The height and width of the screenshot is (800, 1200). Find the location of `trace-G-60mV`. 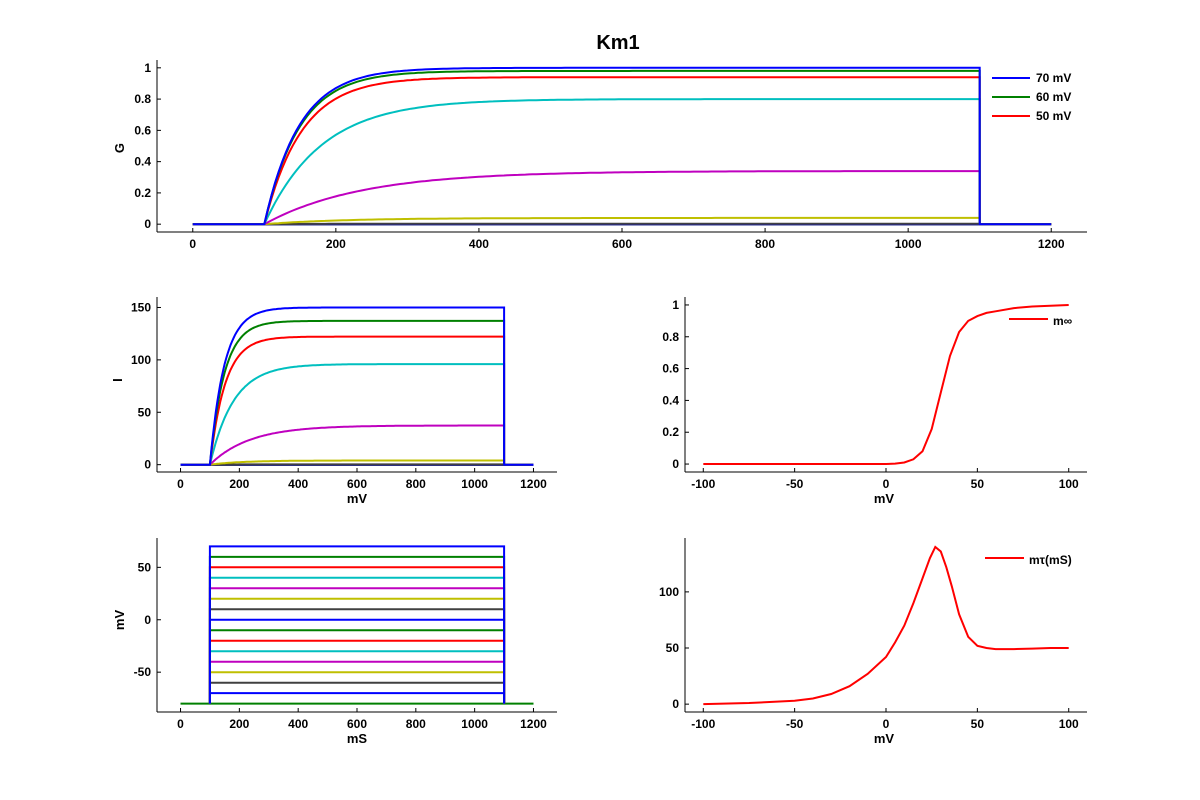

trace-G-60mV is located at coordinates (622, 147).